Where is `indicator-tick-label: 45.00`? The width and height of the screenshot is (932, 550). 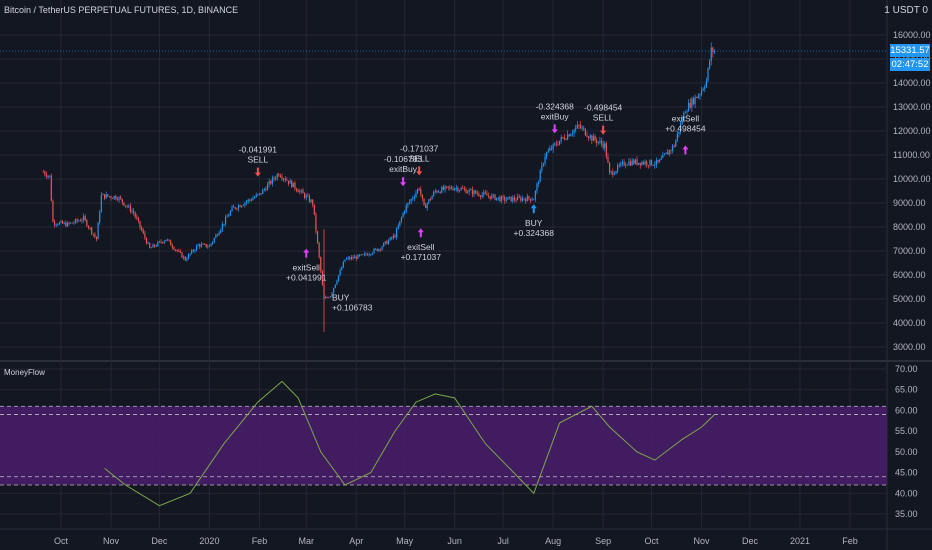 indicator-tick-label: 45.00 is located at coordinates (906, 473).